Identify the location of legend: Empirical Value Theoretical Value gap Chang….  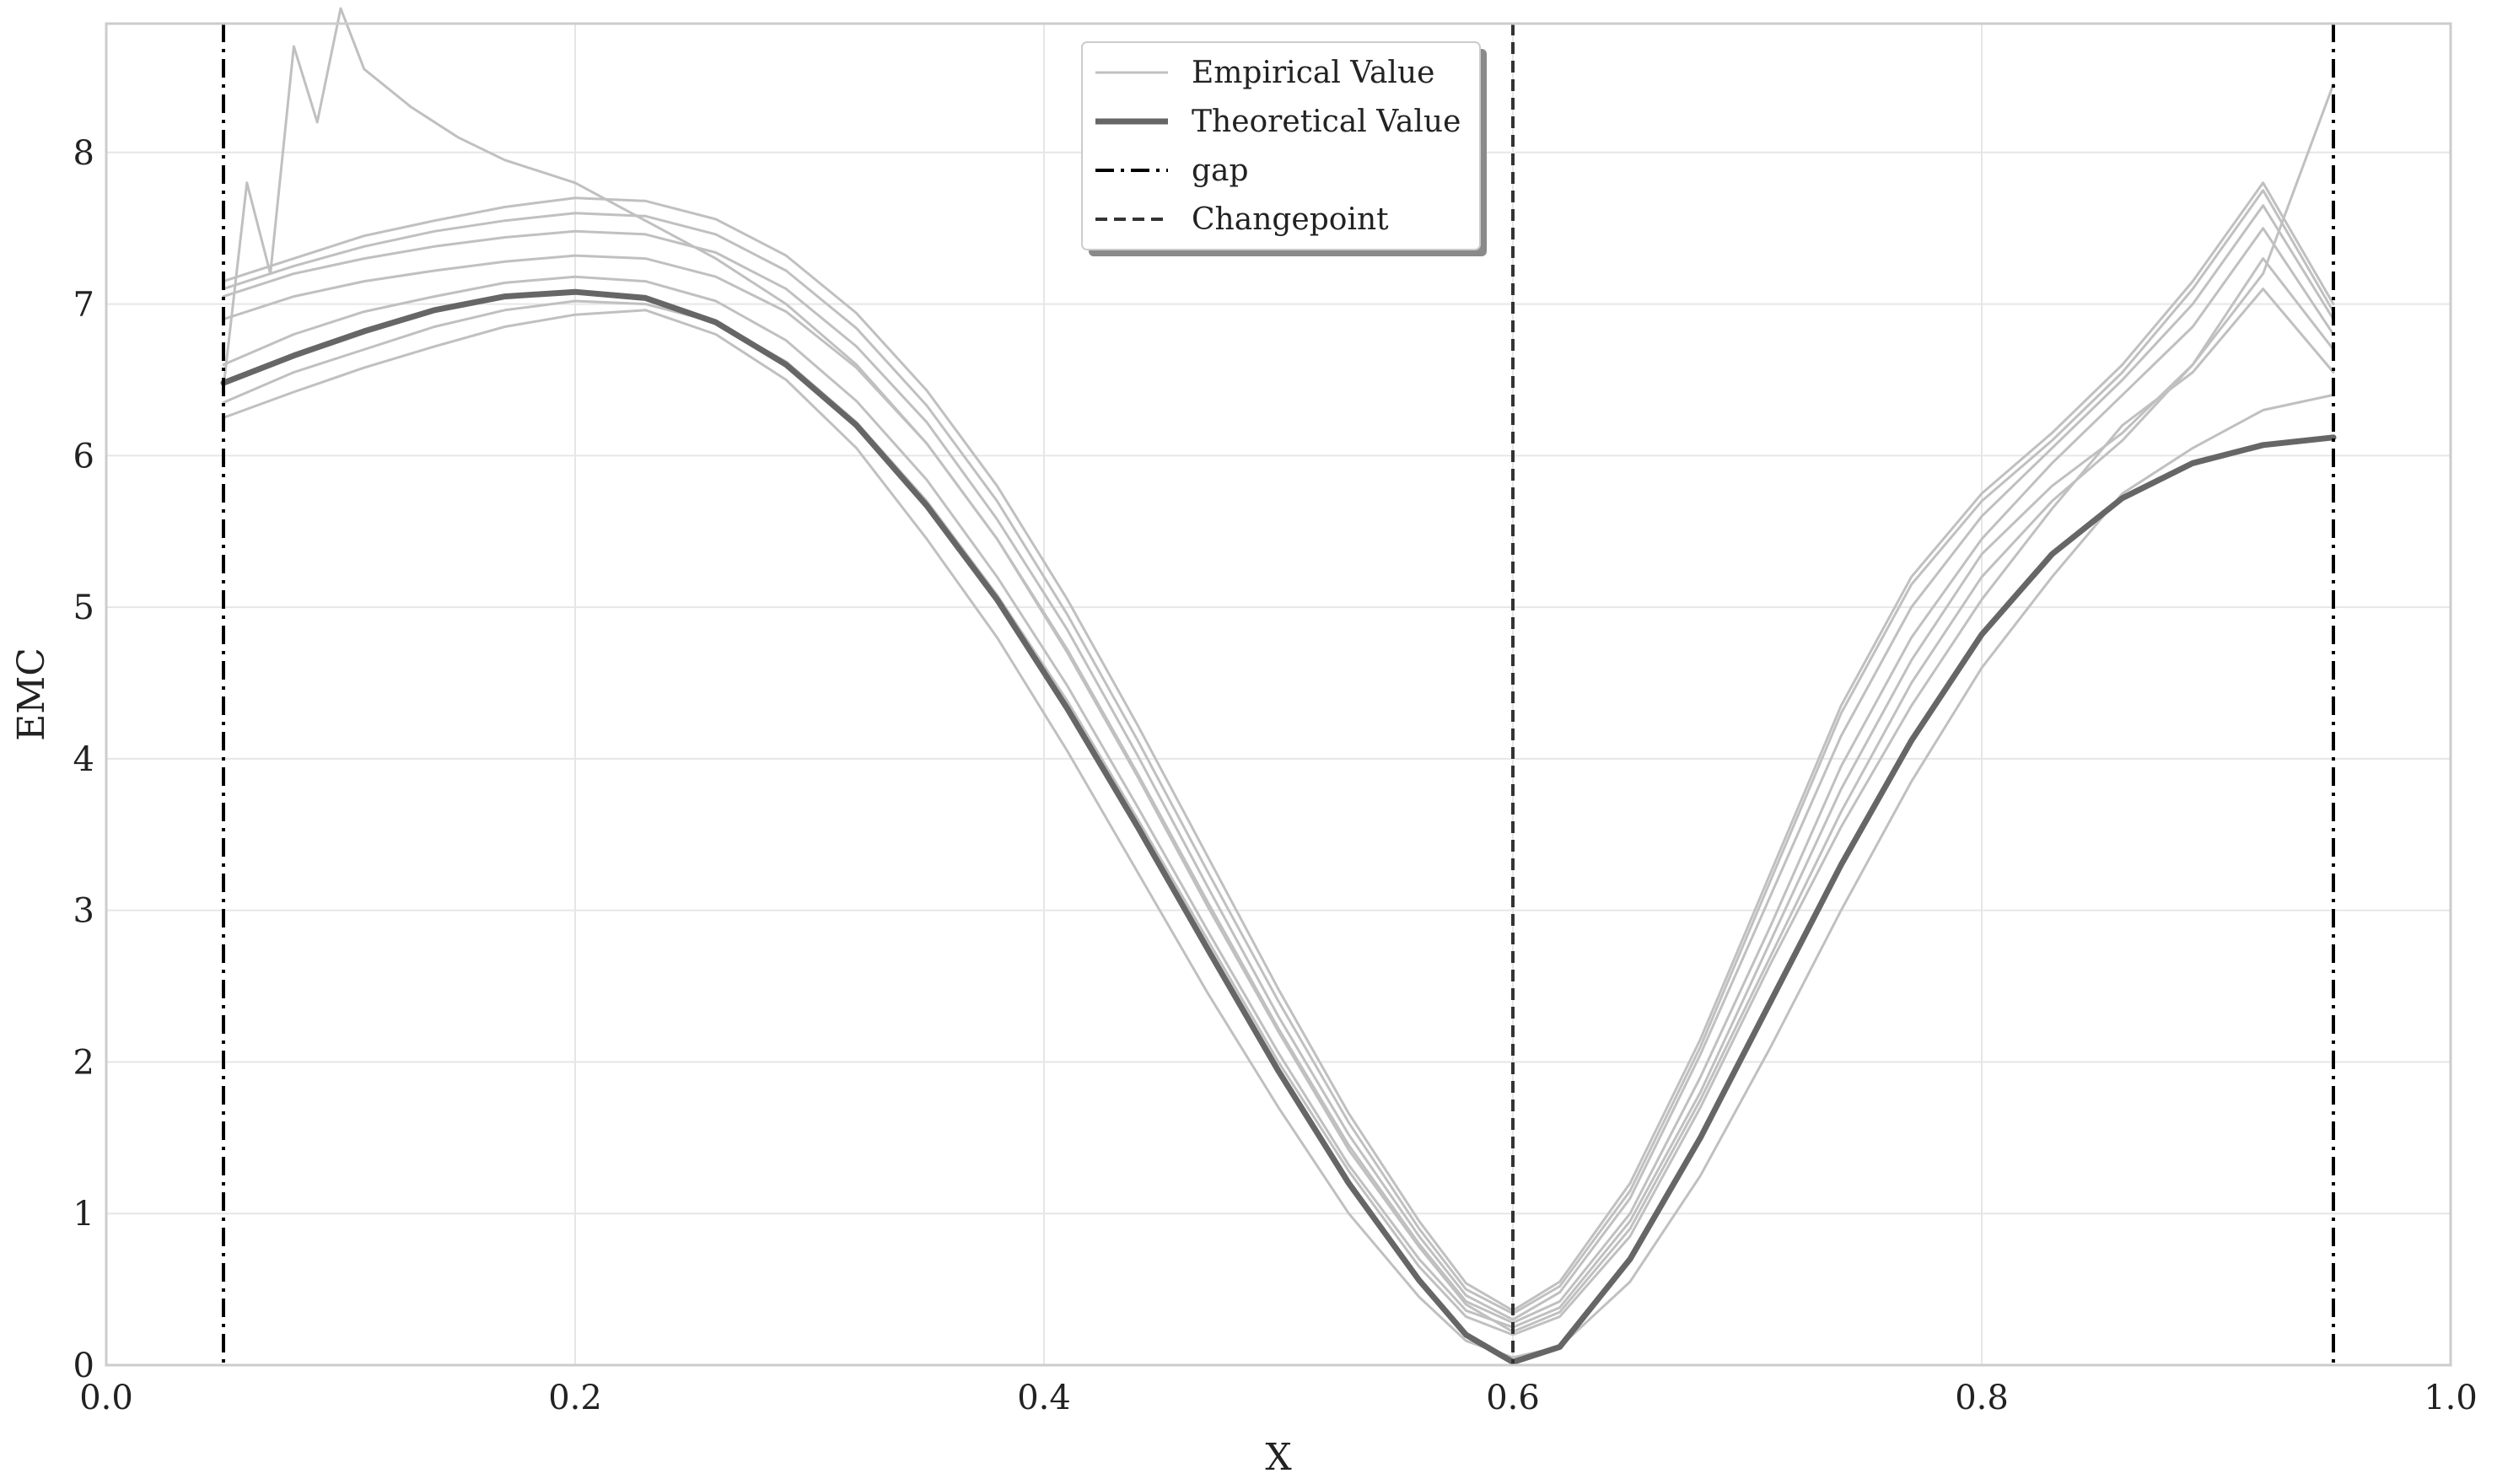
(1284, 148).